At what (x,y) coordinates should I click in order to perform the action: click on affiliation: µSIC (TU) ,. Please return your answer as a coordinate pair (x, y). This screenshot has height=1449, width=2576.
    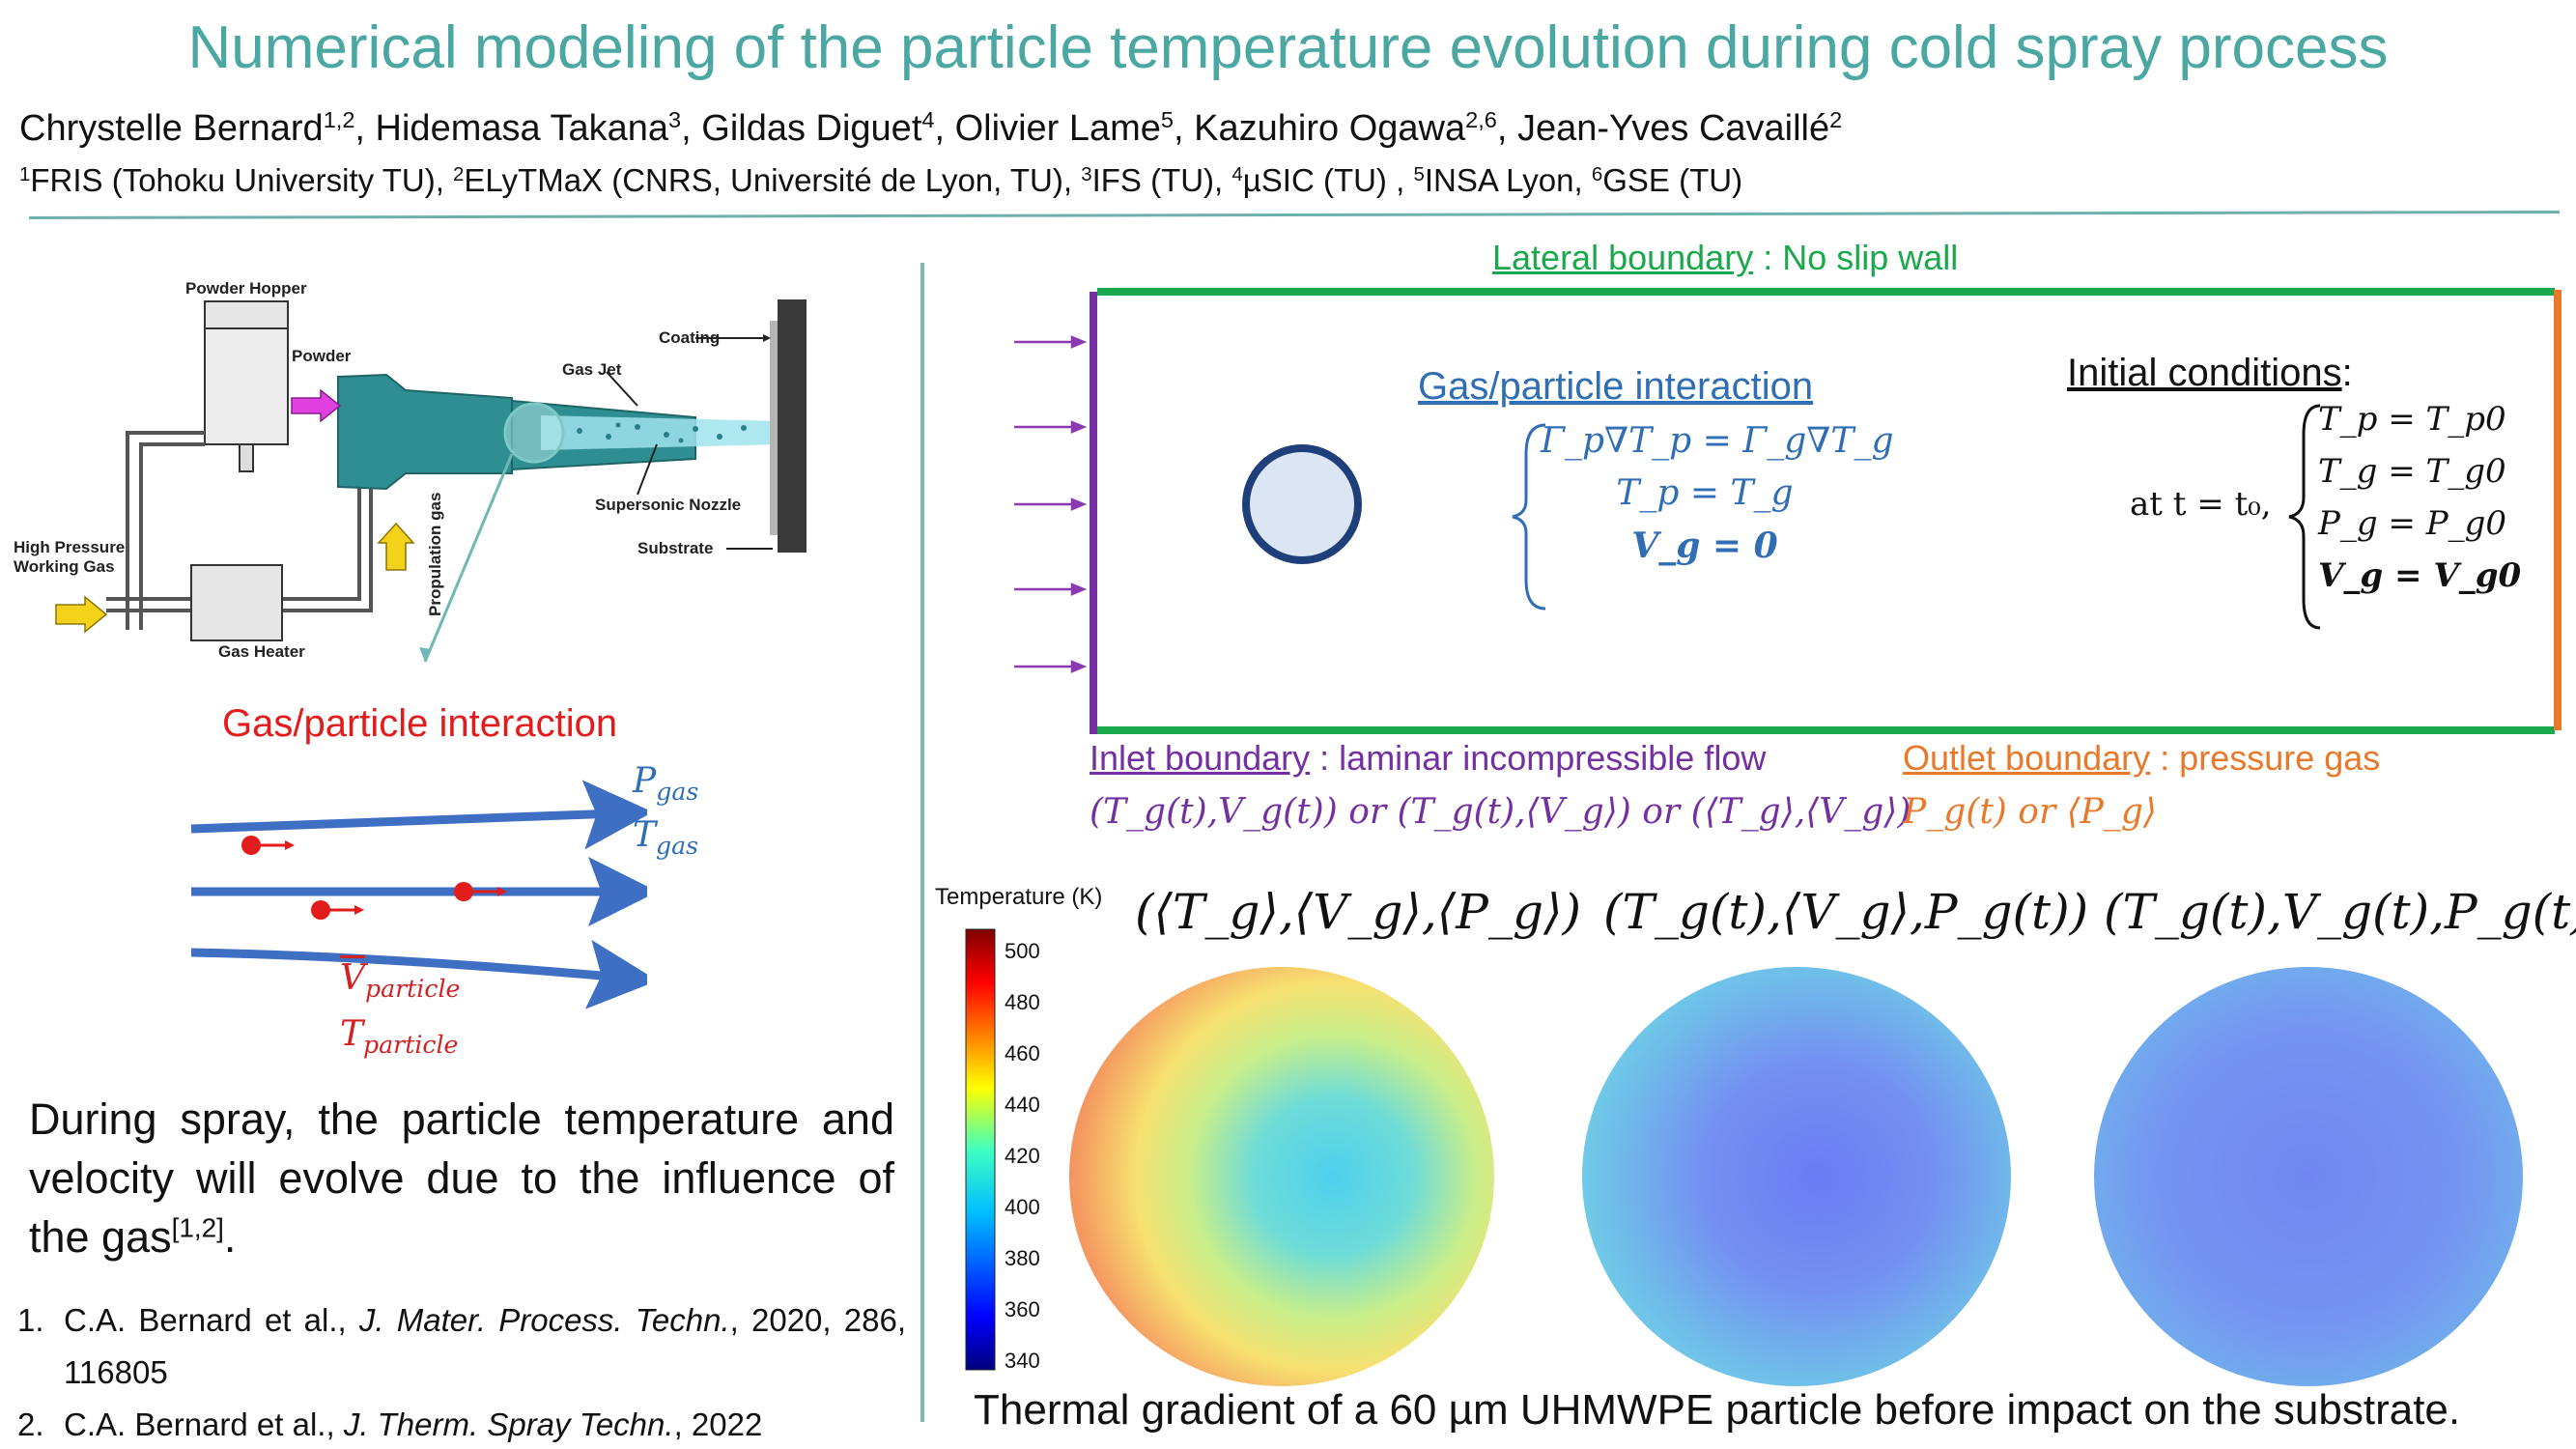
    Looking at the image, I should click on (1328, 180).